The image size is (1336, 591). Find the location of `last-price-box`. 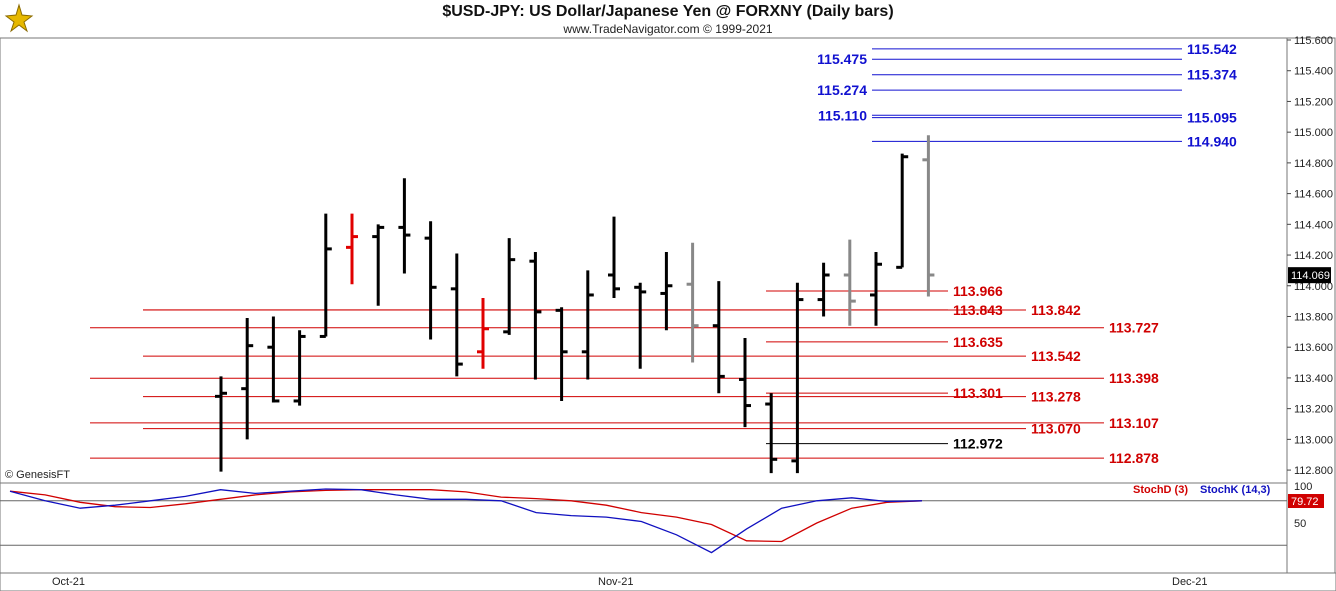

last-price-box is located at coordinates (1309, 275).